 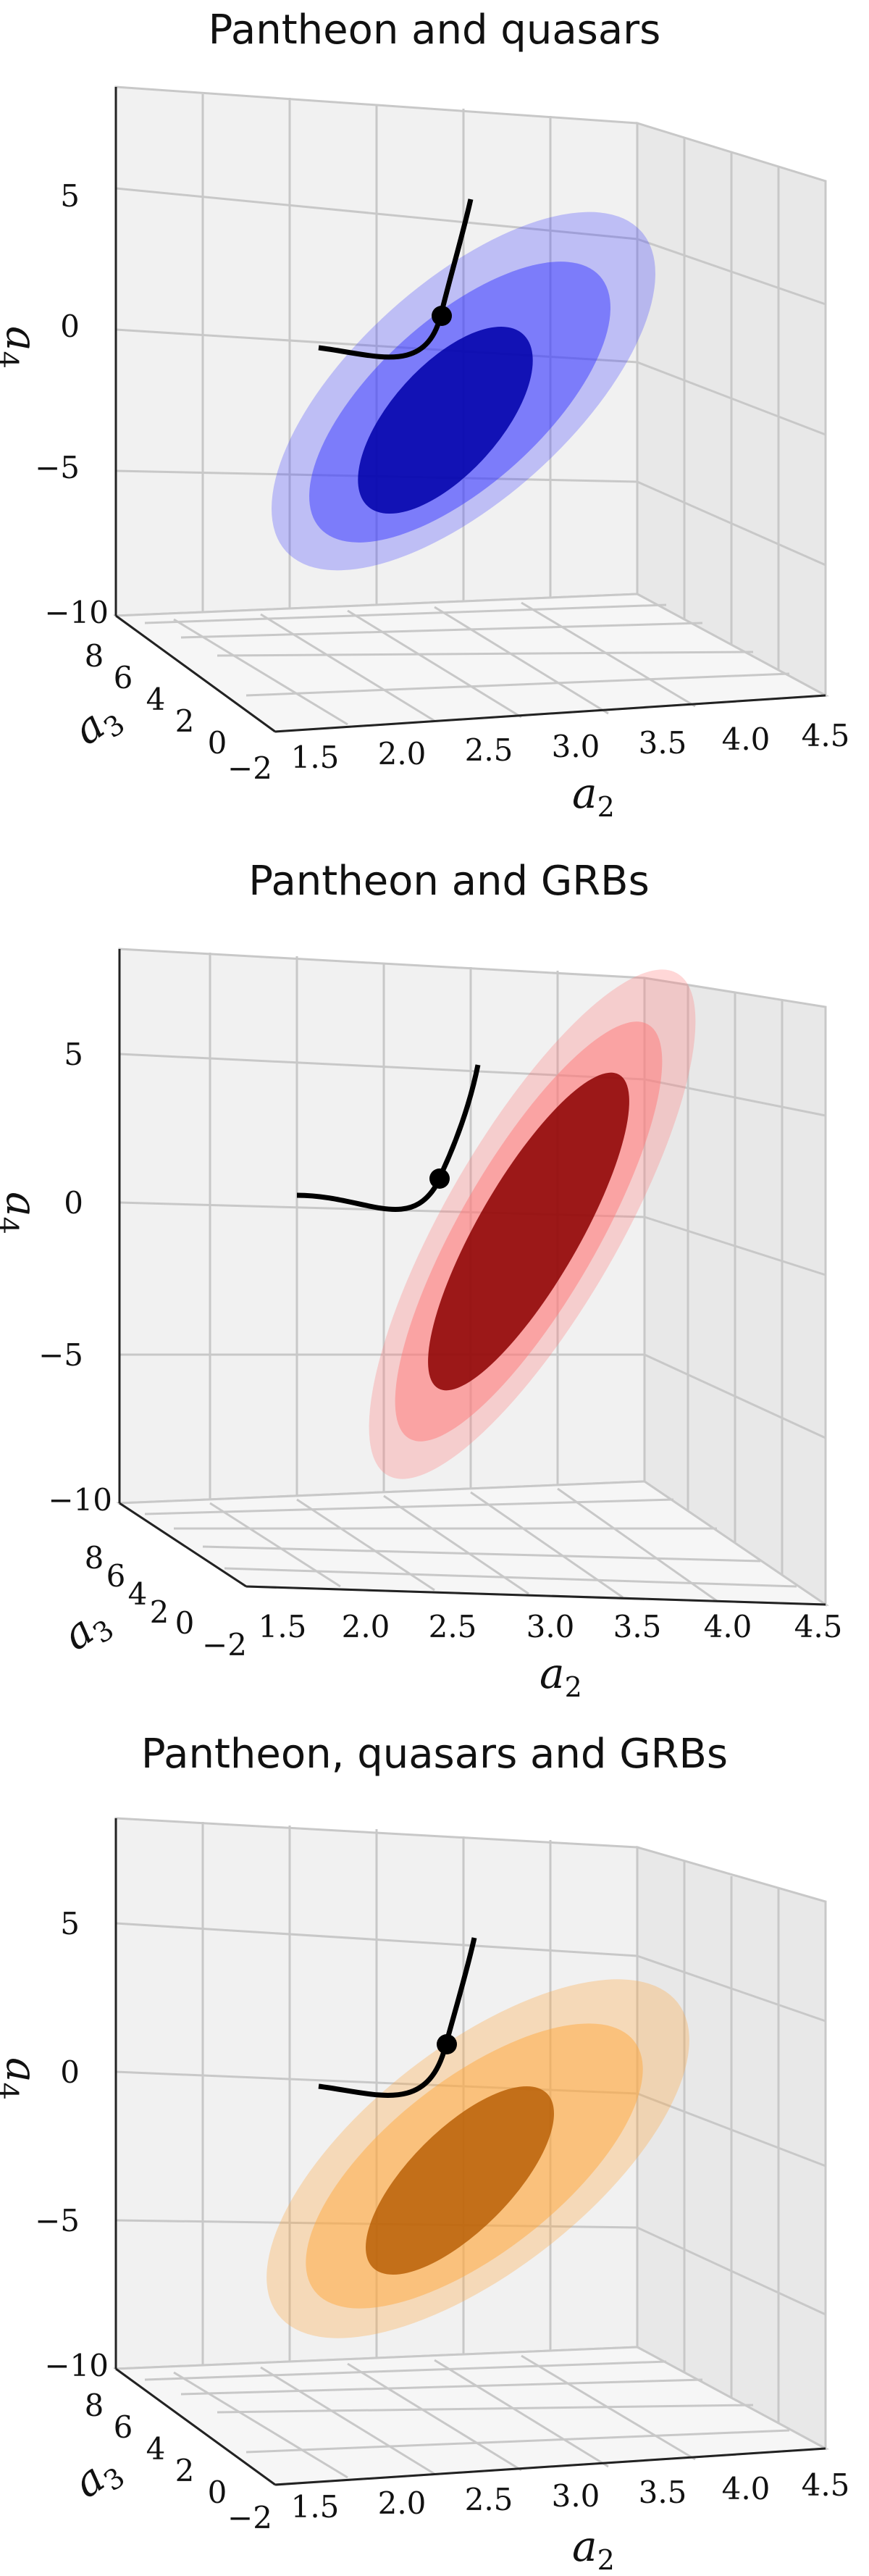 What do you see at coordinates (70, 326) in the screenshot?
I see `panel-1-z-tick: 0` at bounding box center [70, 326].